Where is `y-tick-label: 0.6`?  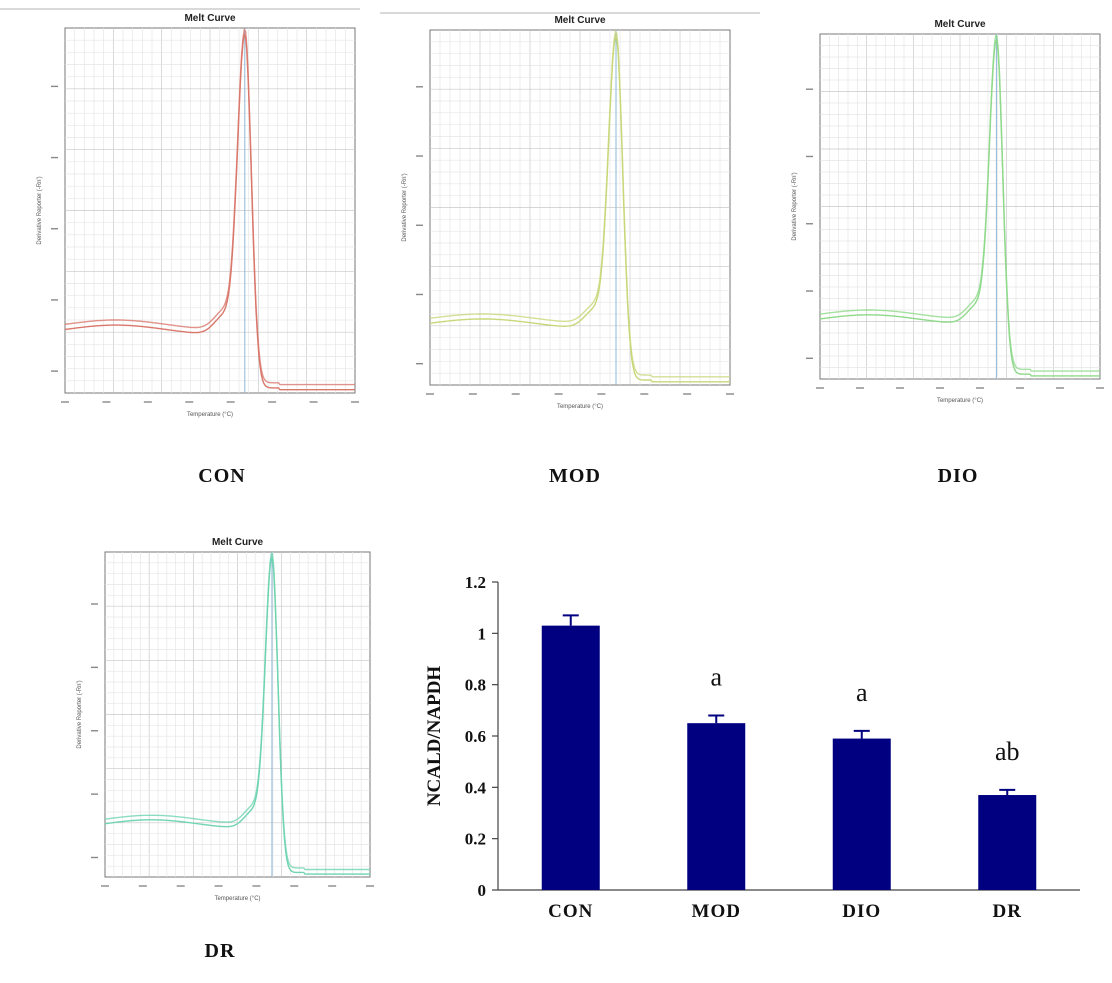 y-tick-label: 0.6 is located at coordinates (475, 736).